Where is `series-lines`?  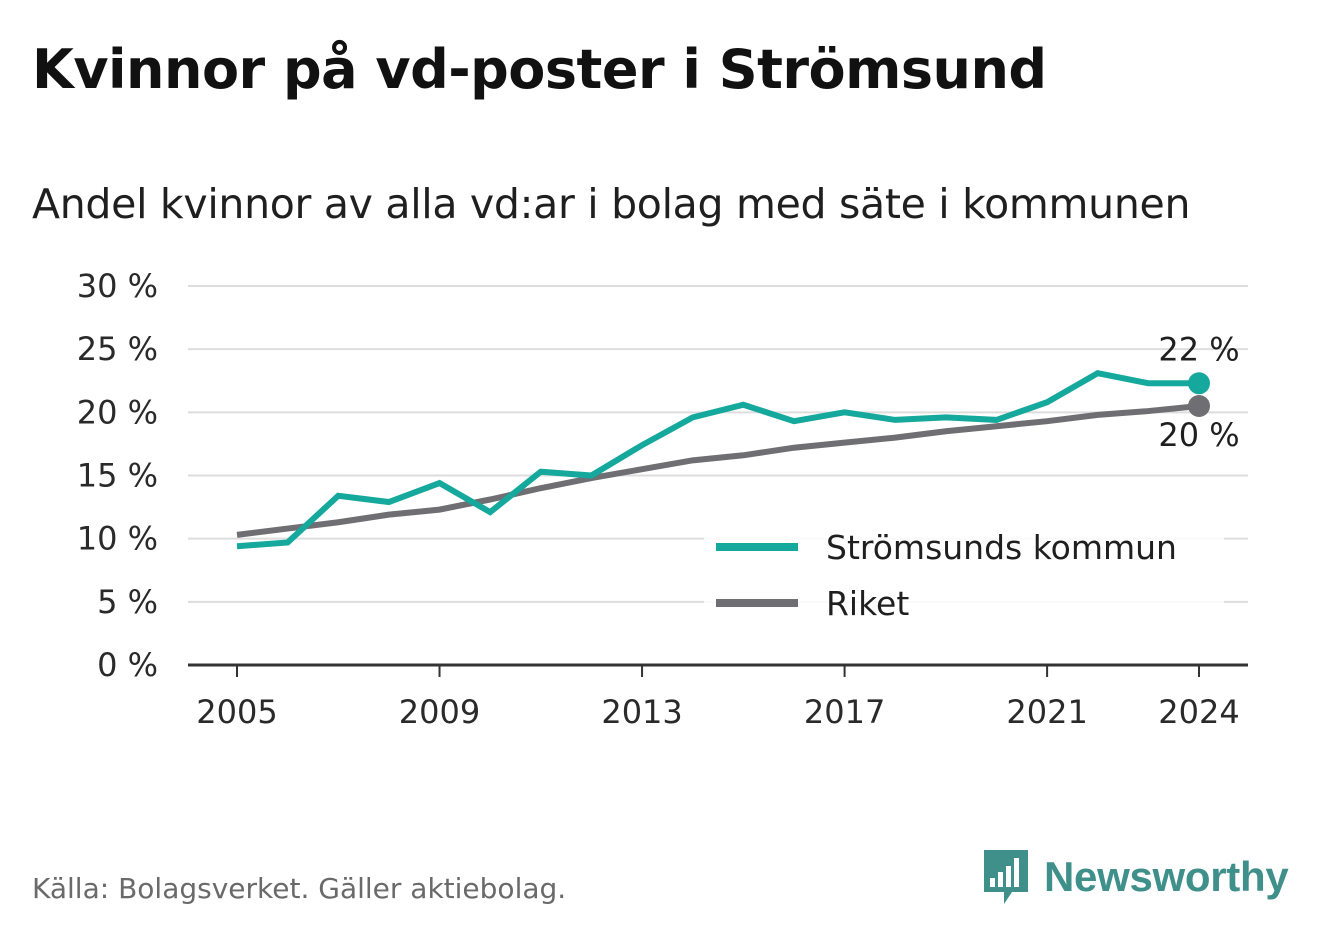
series-lines is located at coordinates (723, 460).